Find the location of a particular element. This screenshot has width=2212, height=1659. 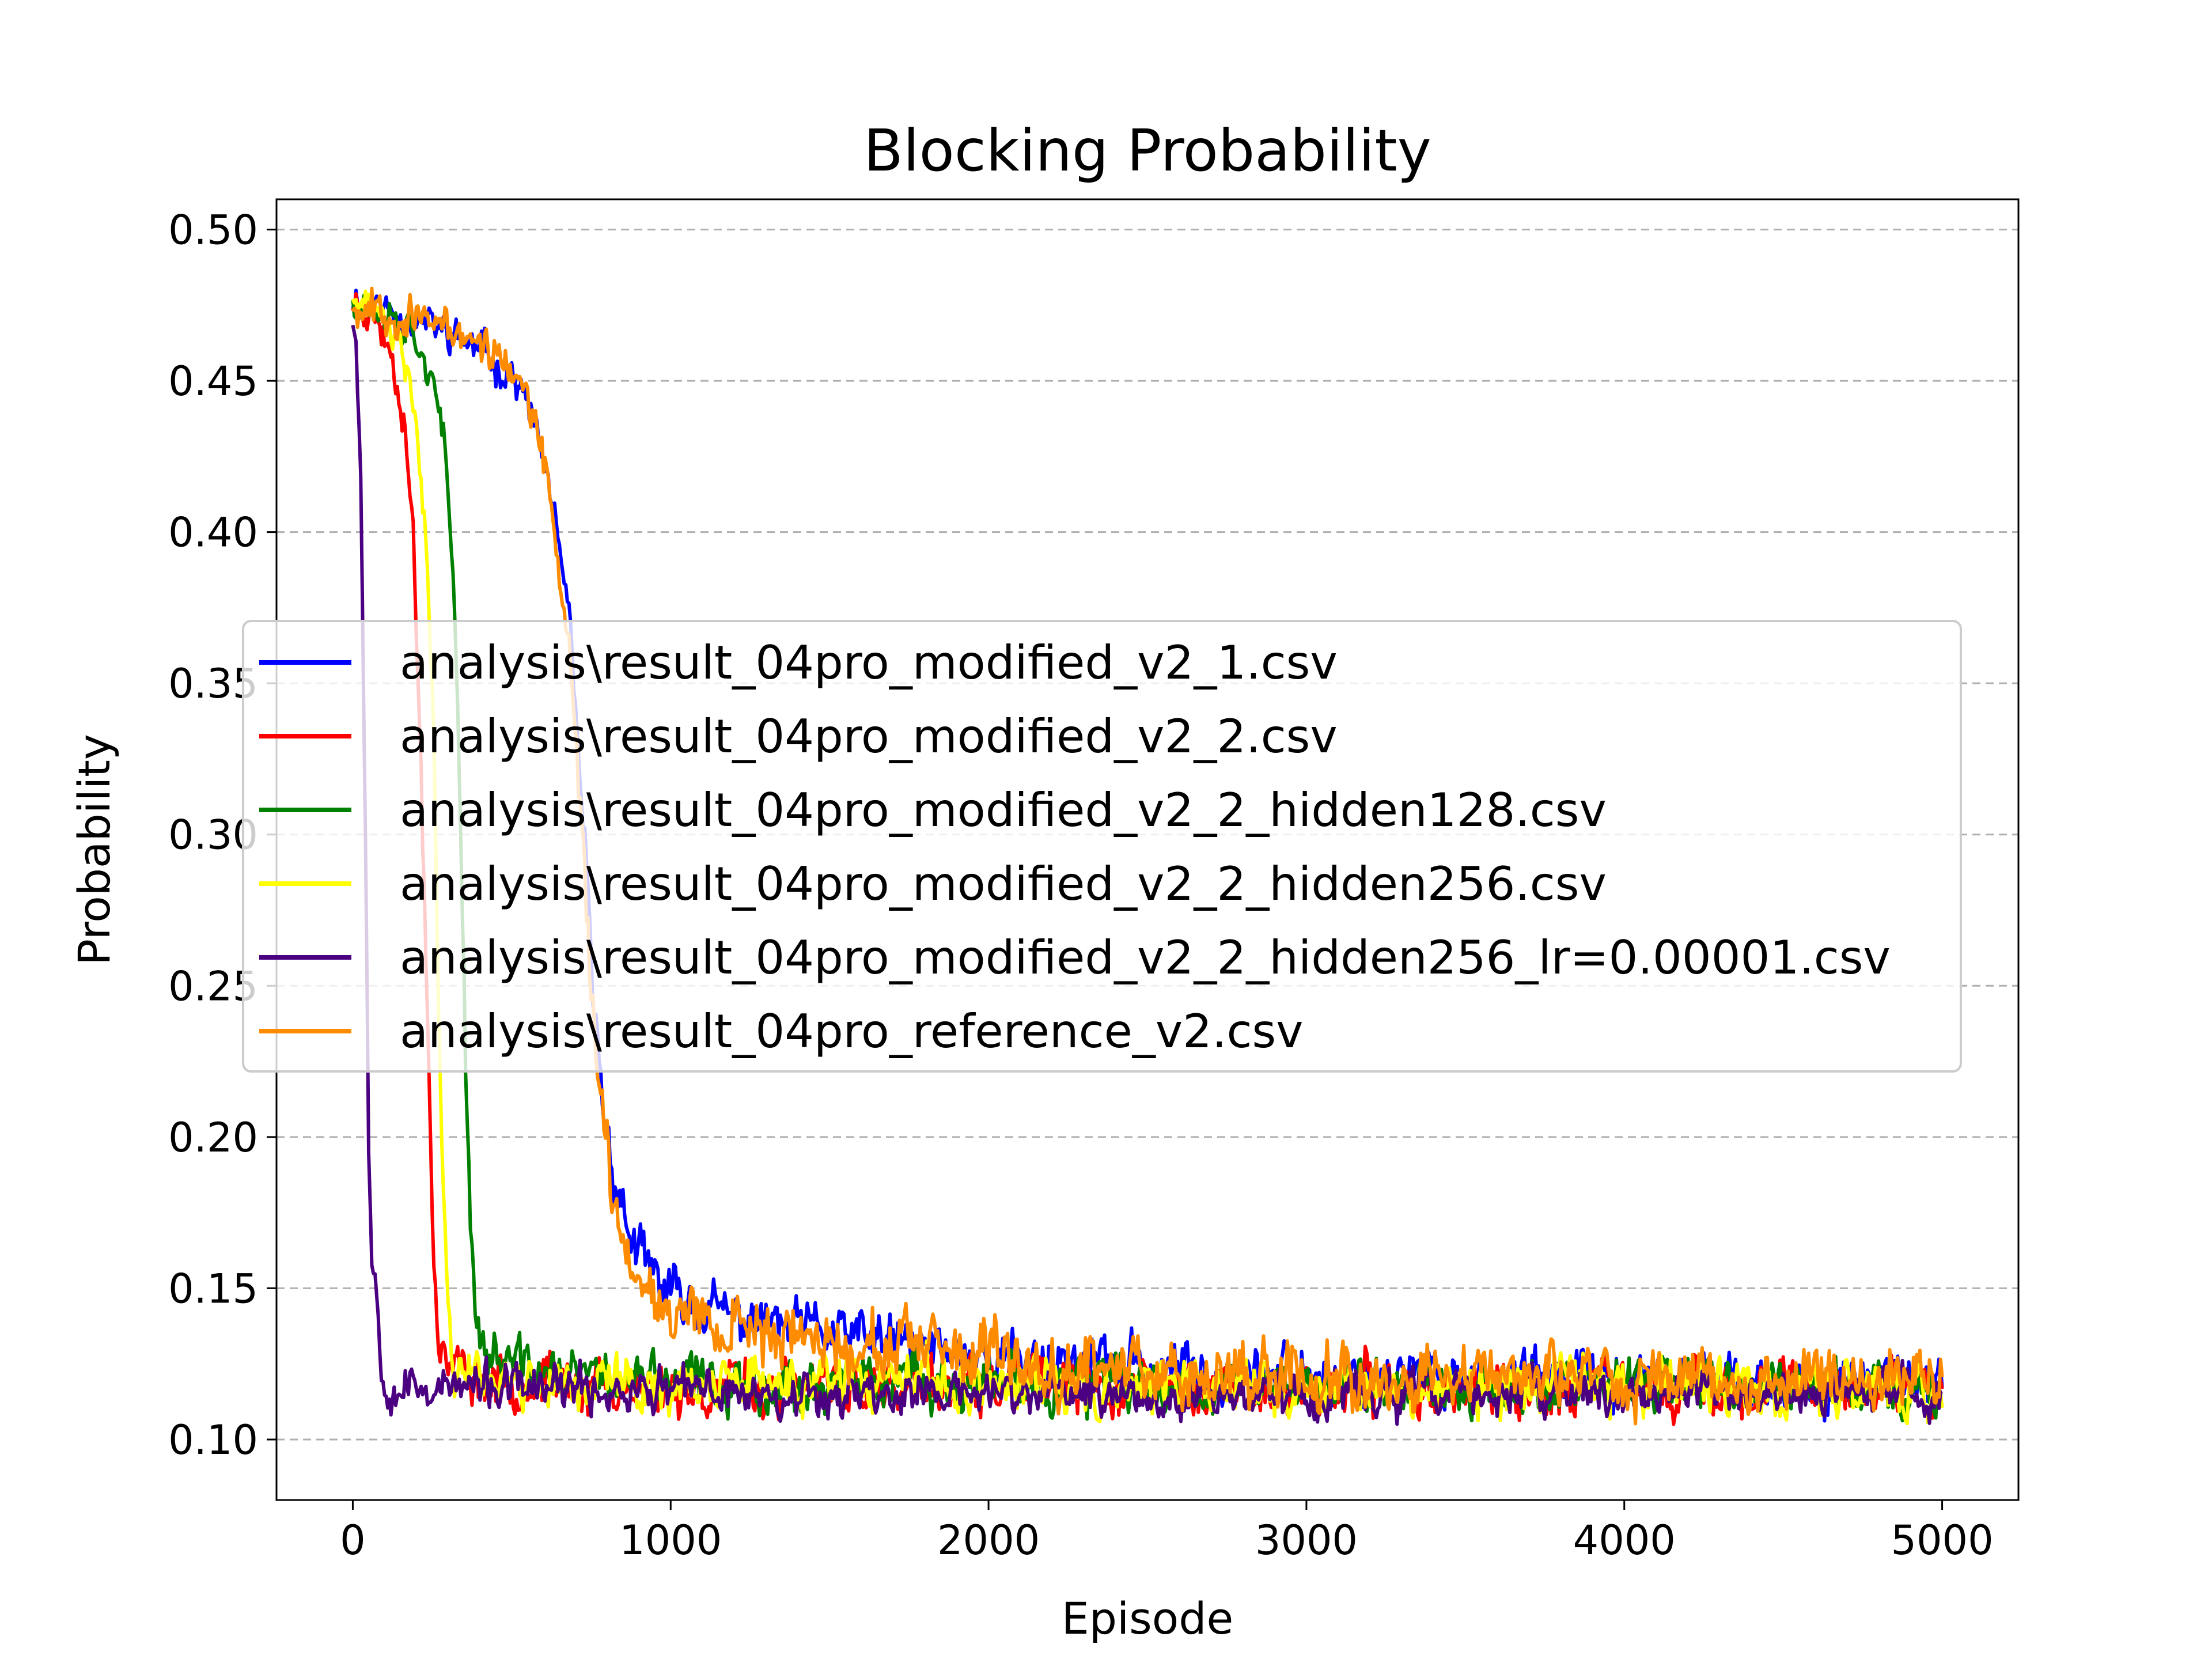

y-tick-label: 0.40 is located at coordinates (213, 532).